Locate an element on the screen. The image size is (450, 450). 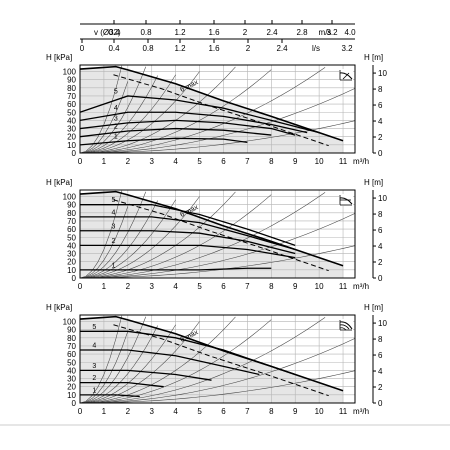
y-right-tick-label: 2 is located at coordinates (380, 387).